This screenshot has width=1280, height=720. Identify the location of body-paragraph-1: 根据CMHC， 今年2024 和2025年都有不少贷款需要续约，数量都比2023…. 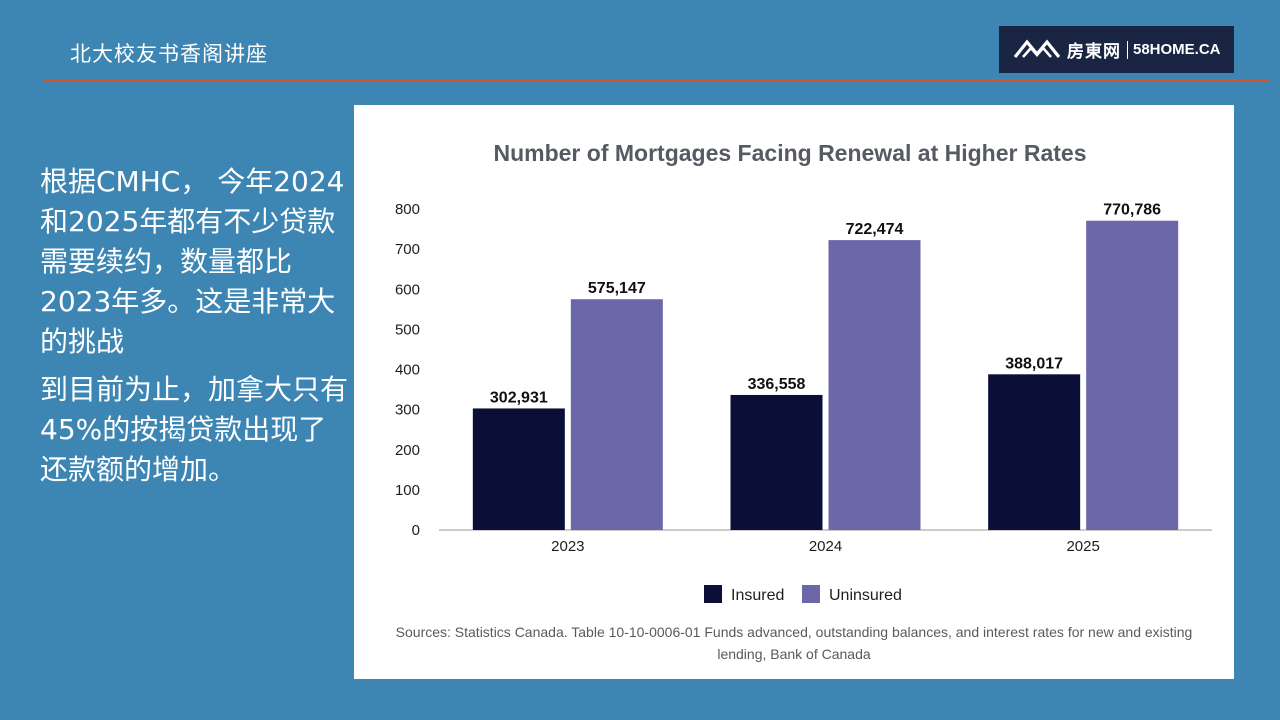
(192, 261).